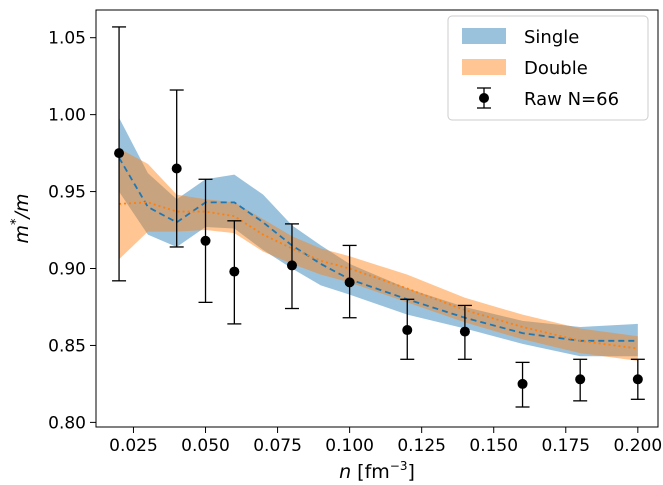 Image resolution: width=663 pixels, height=485 pixels. What do you see at coordinates (67, 39) in the screenshot?
I see `y-tick-label-5: 1.05` at bounding box center [67, 39].